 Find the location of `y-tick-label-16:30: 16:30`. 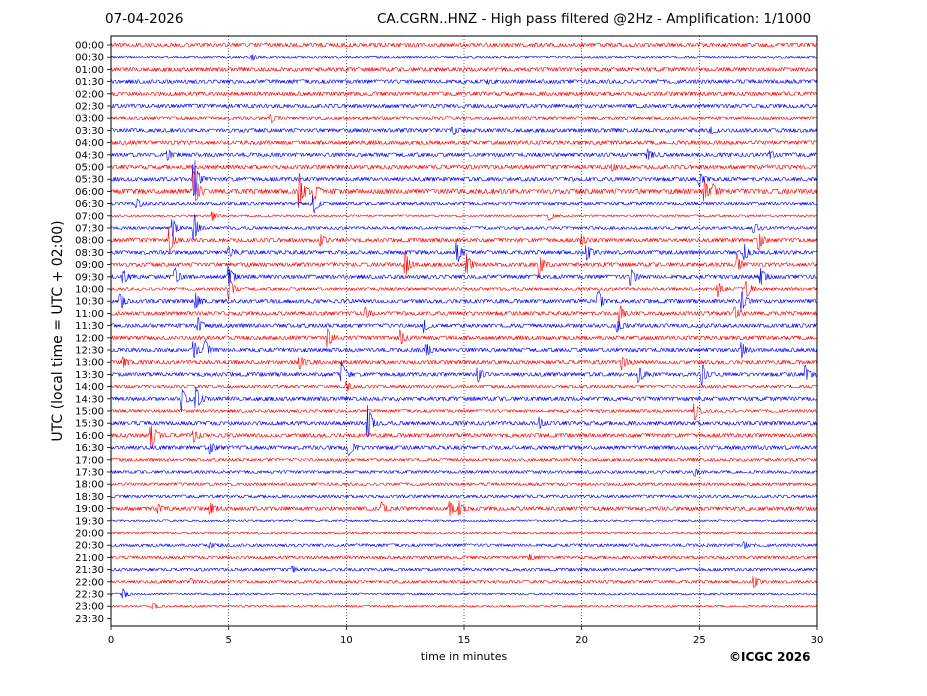

y-tick-label-16:30: 16:30 is located at coordinates (89, 448).